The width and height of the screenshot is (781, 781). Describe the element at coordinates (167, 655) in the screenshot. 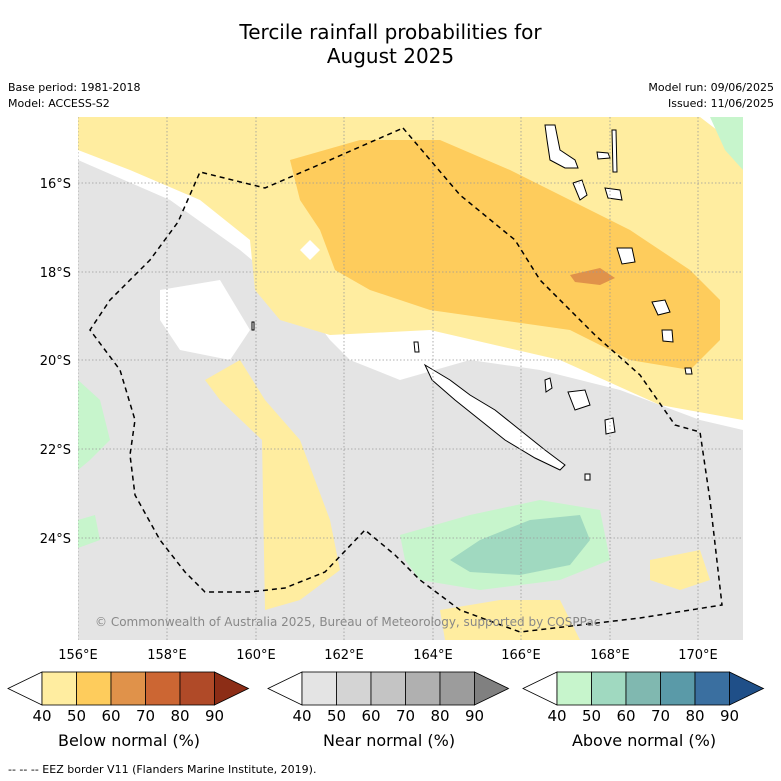

I see `lon-tick-158e: 158°E` at that location.